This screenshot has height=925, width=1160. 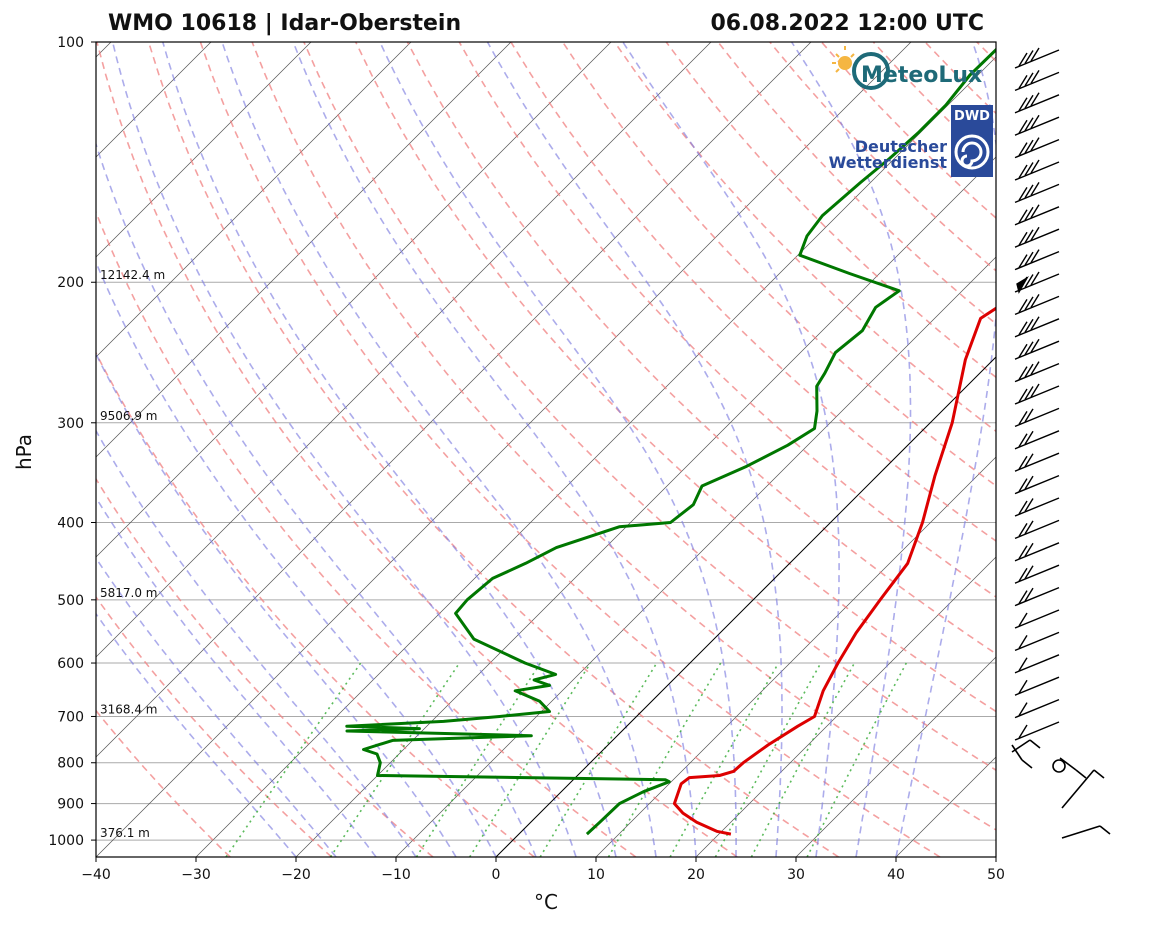 I want to click on x-tick-label: 50, so click(x=996, y=875).